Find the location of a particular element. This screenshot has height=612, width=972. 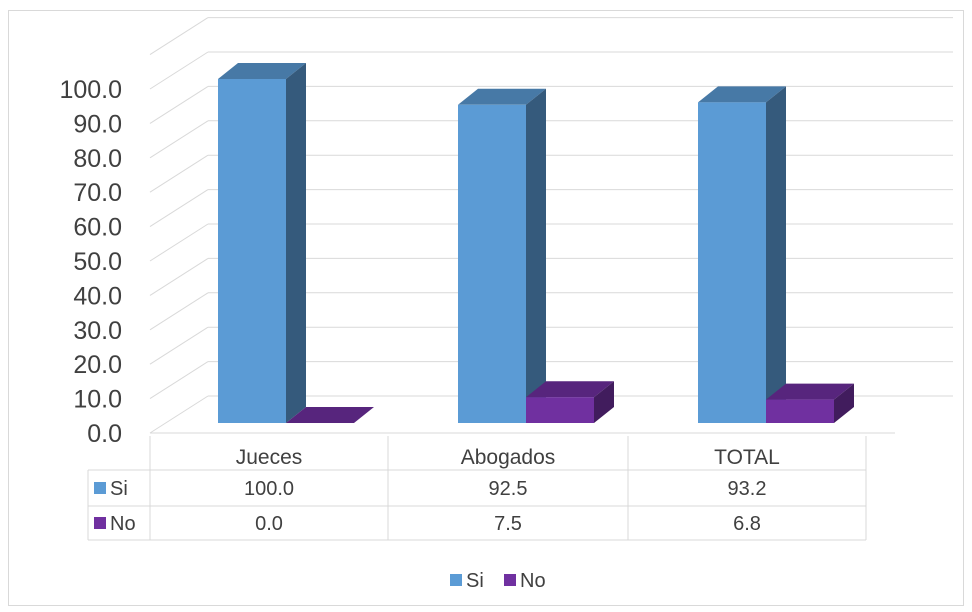

y-tick-label: 20.0 is located at coordinates (97, 365).